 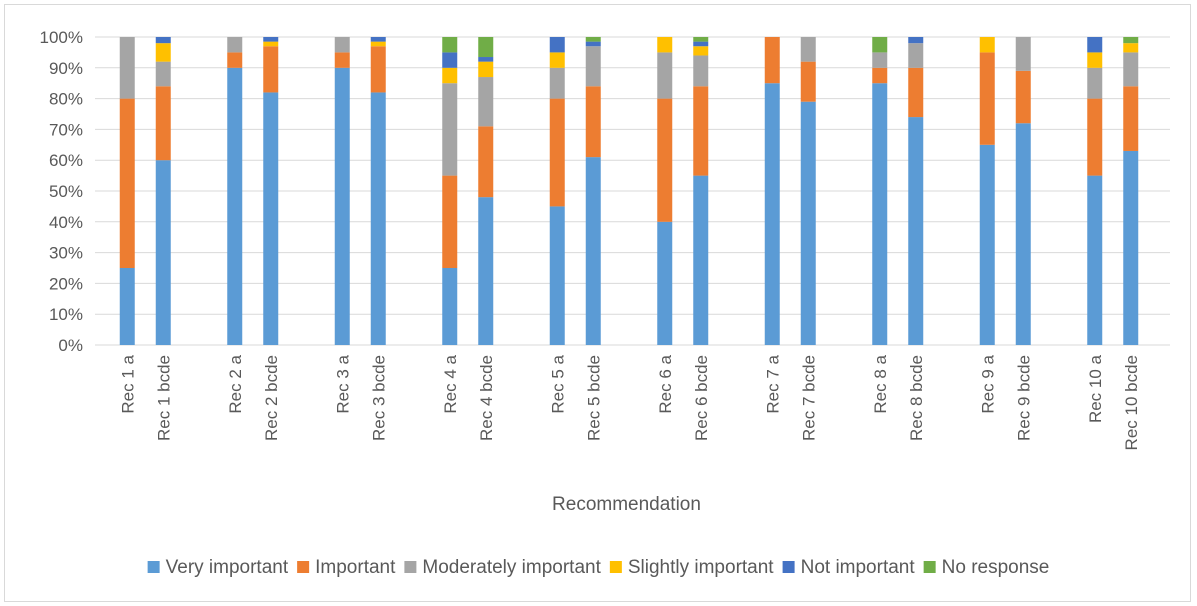 I want to click on y-tick-label: 100%, so click(x=61, y=37).